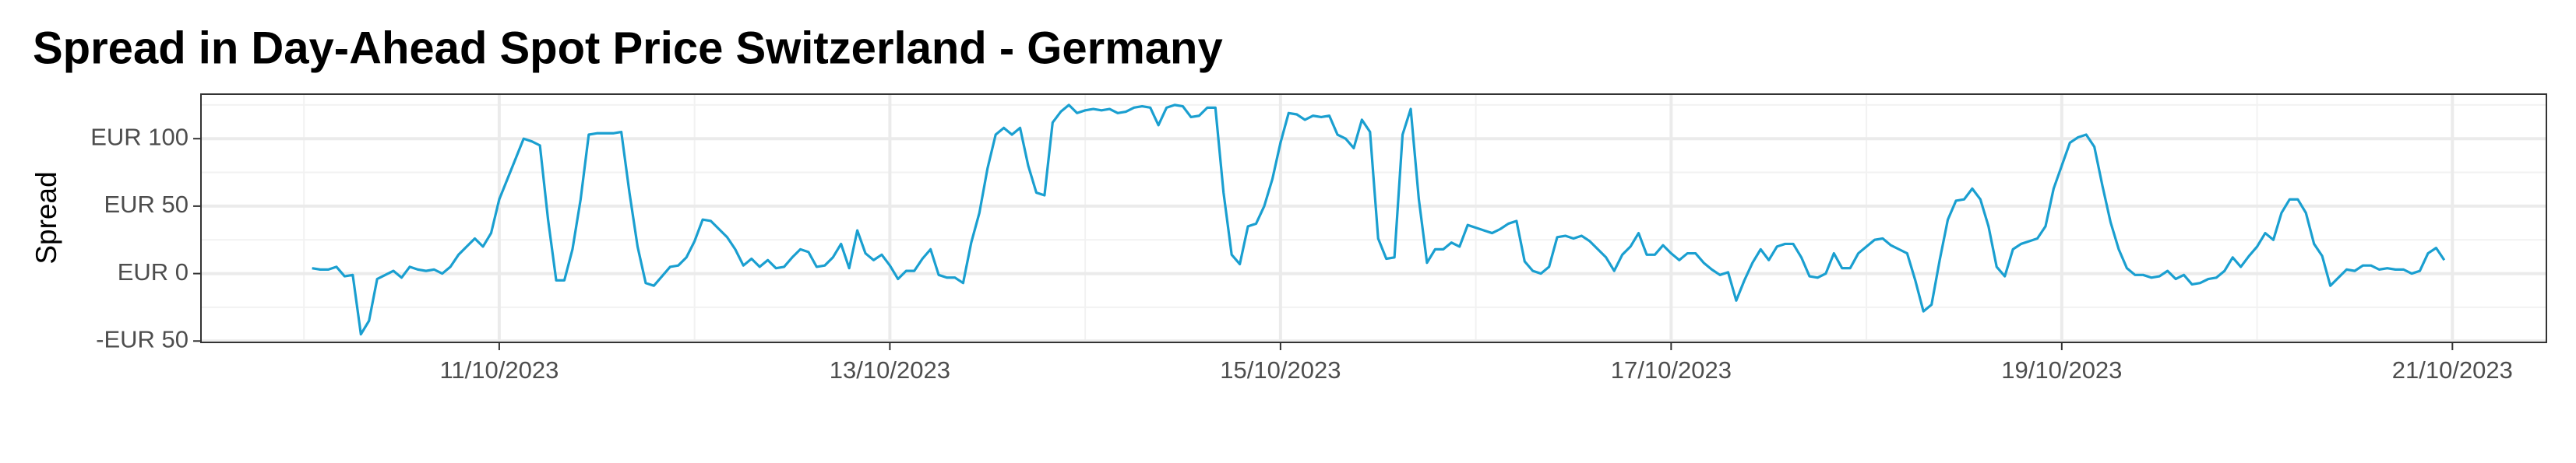  I want to click on x-tick-label: 19/10/2023, so click(2061, 370).